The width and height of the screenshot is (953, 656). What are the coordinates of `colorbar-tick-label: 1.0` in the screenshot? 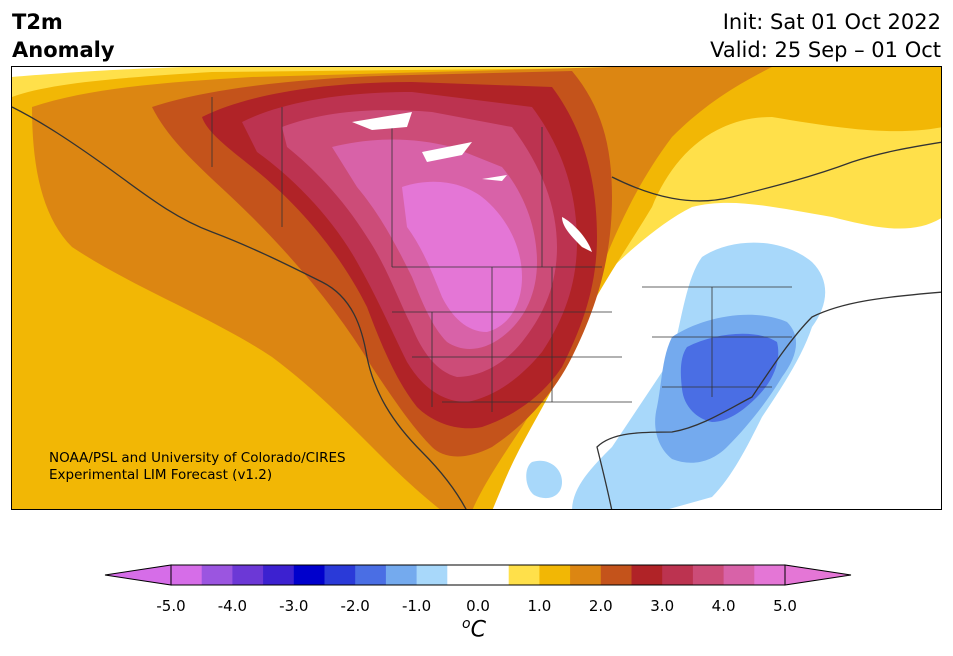 It's located at (539, 606).